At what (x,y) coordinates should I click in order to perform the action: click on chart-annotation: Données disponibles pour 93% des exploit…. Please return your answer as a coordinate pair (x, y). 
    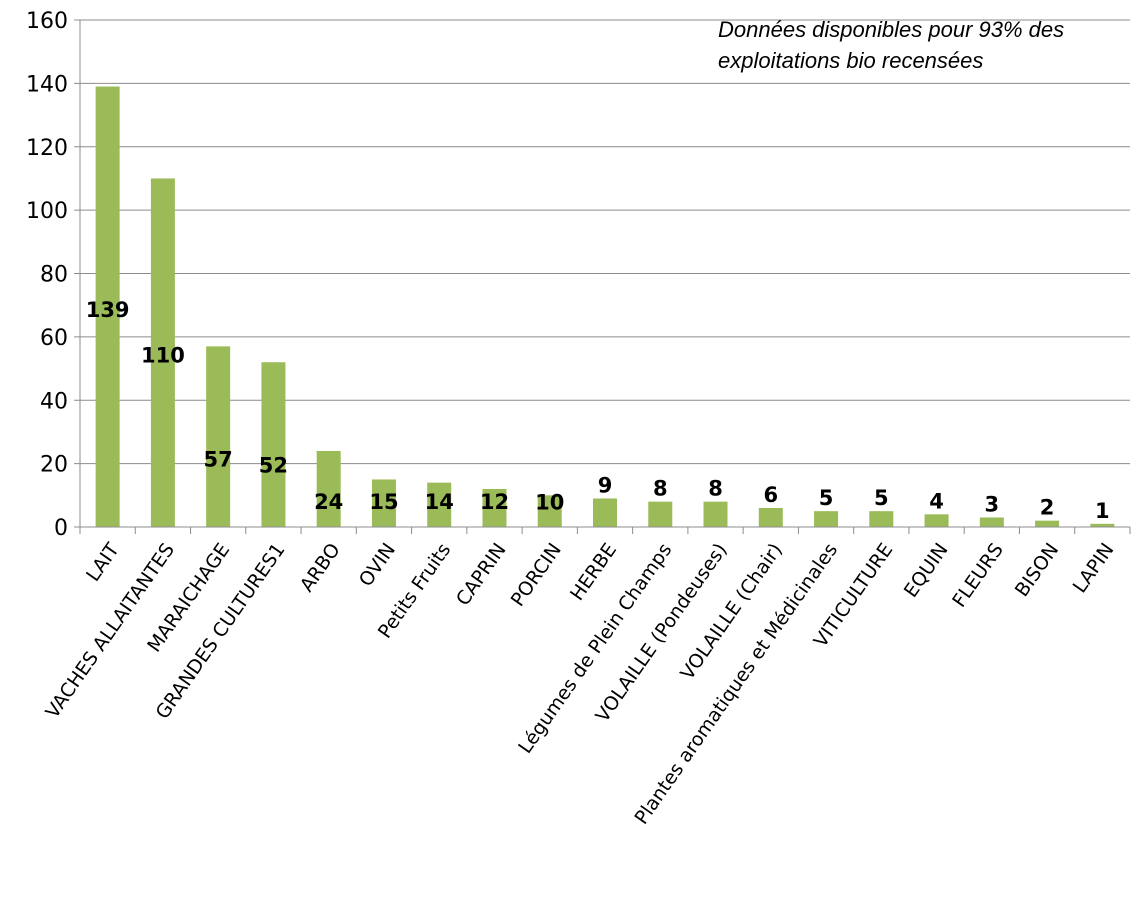
    Looking at the image, I should click on (930, 45).